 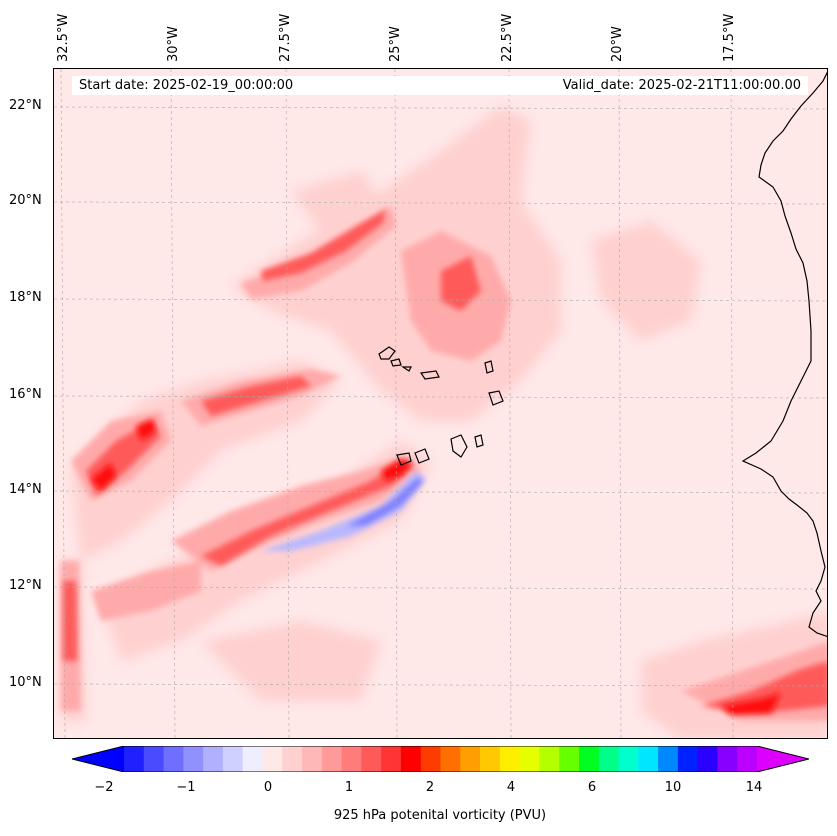 I want to click on lat-label: 12°N, so click(x=25, y=585).